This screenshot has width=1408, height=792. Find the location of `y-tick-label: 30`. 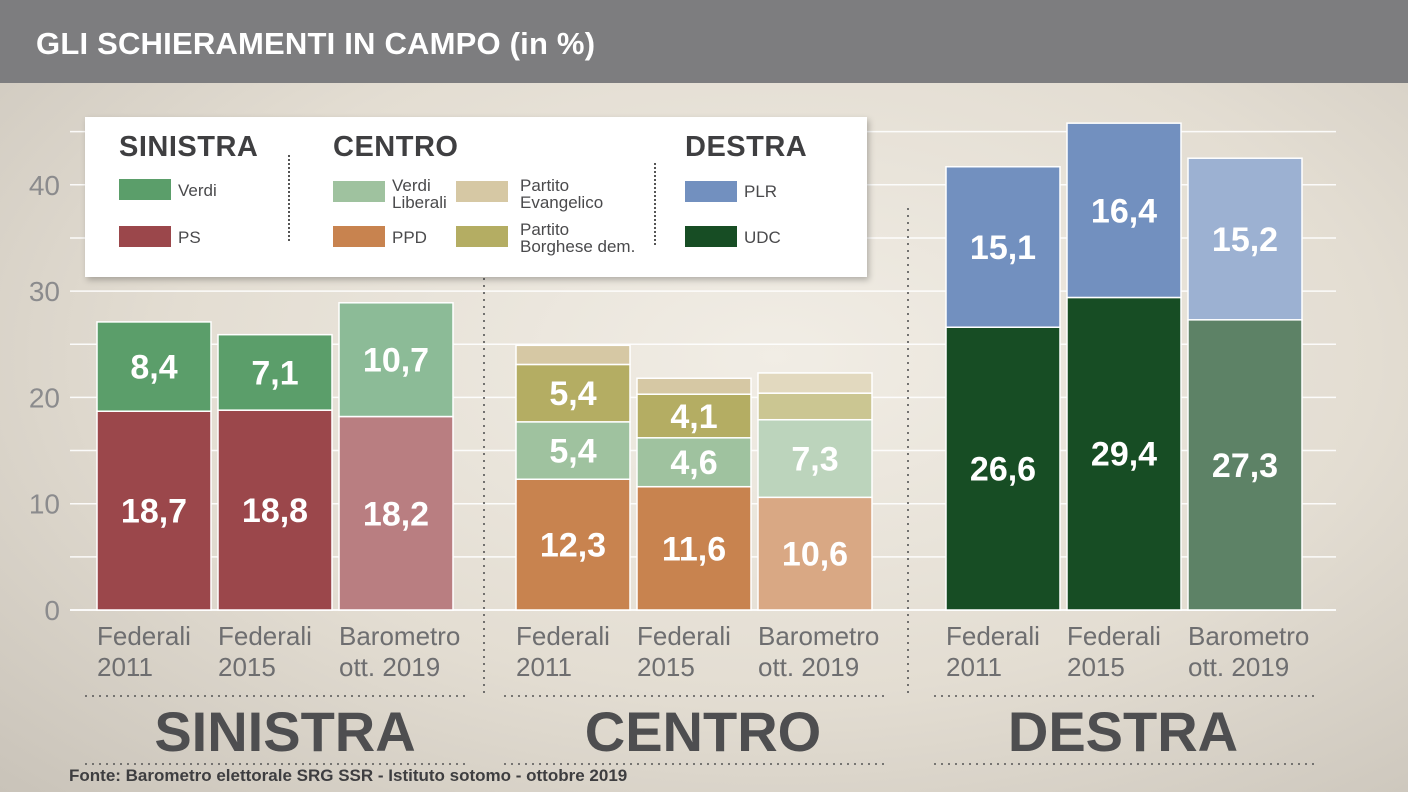

y-tick-label: 30 is located at coordinates (44, 291).